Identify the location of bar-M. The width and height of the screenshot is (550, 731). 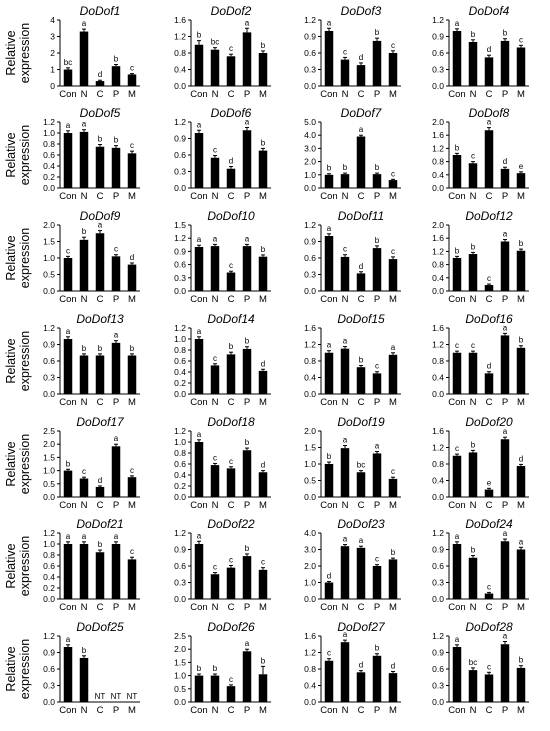
(393, 374).